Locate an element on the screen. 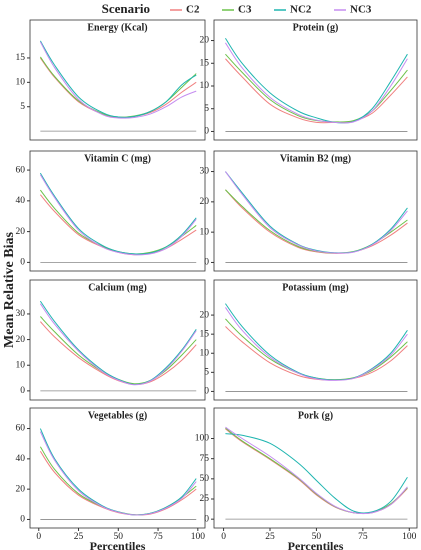 This screenshot has height=550, width=421. panel-title: Calcium (mg) is located at coordinates (117, 287).